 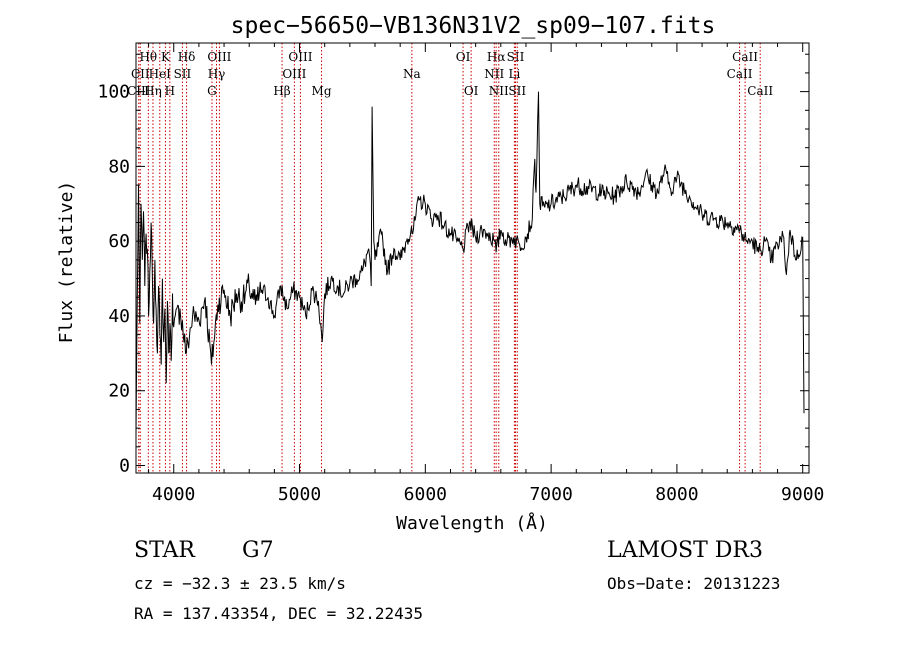 I want to click on line-label: Hθ, so click(x=148, y=57).